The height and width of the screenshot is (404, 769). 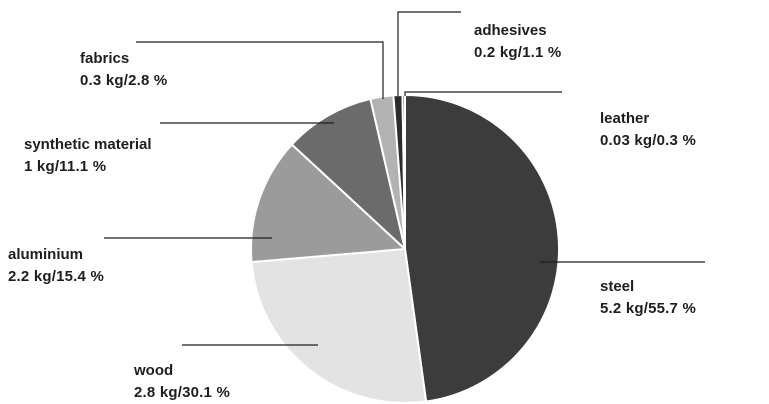 What do you see at coordinates (182, 392) in the screenshot?
I see `label-wood-value: 2.8 kg/30.1 %` at bounding box center [182, 392].